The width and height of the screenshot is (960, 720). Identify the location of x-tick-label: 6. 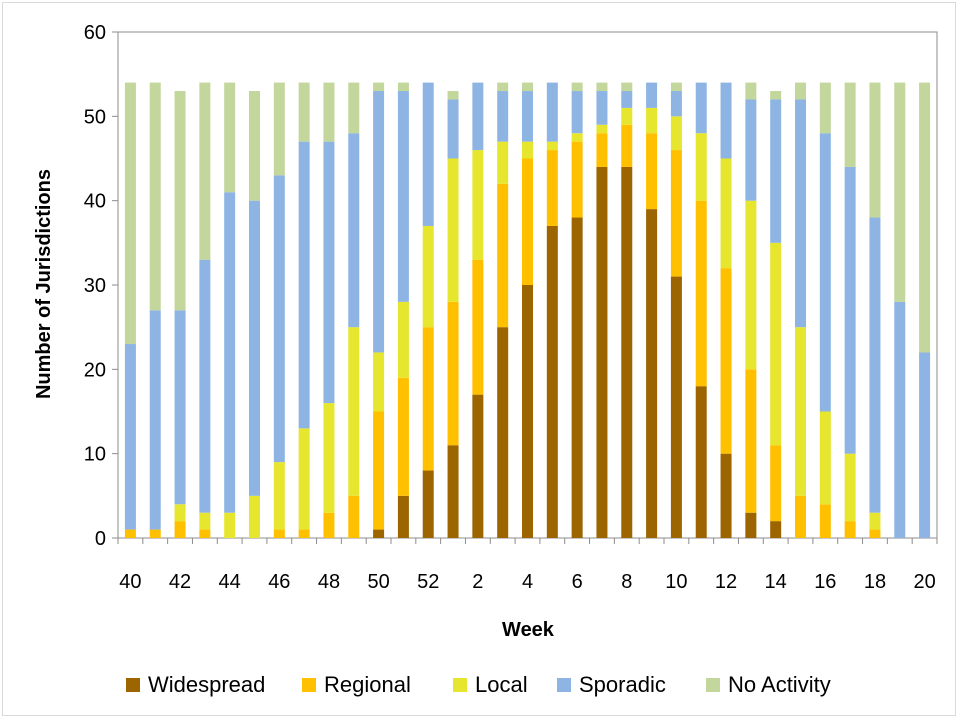
(577, 582).